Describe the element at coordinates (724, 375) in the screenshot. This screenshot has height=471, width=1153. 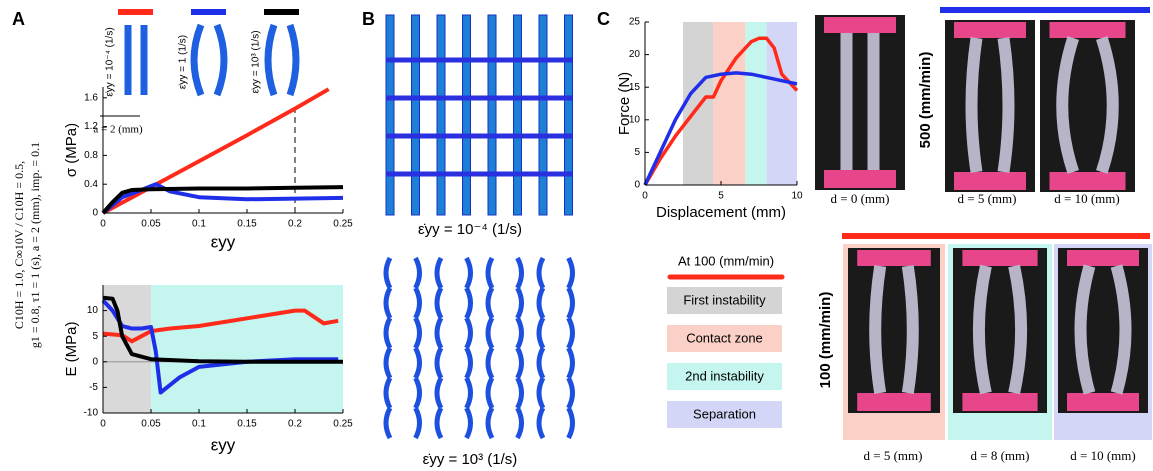
I see `legend-label: 2nd instability` at that location.